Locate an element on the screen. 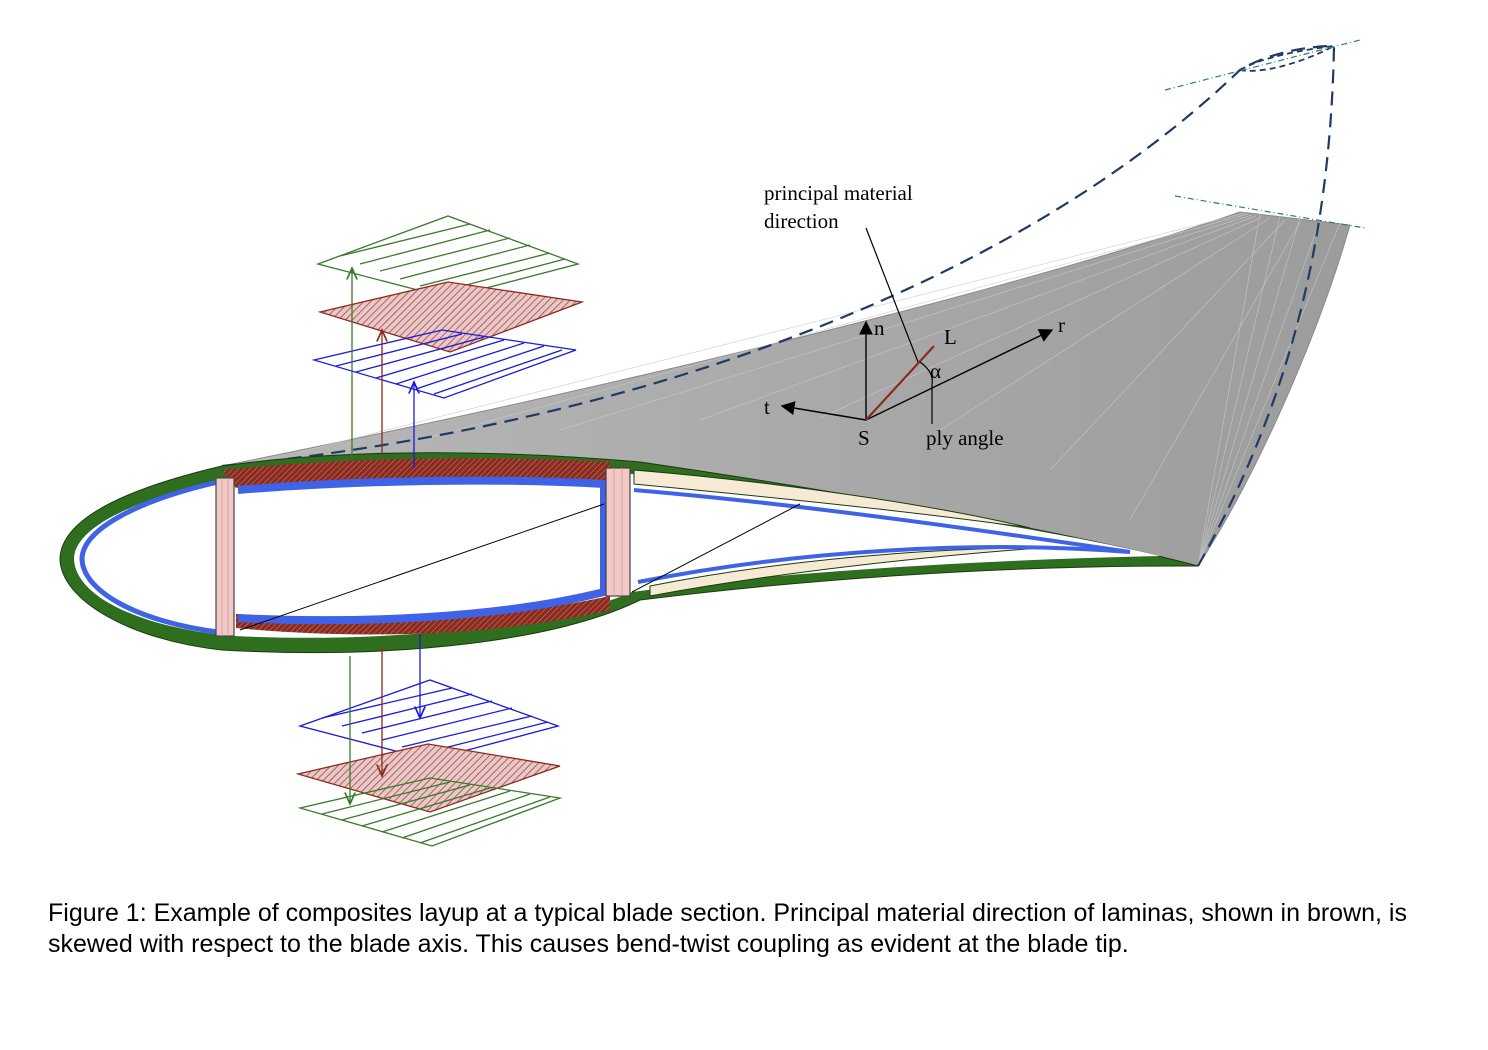  n-axis-label: n is located at coordinates (879, 328).